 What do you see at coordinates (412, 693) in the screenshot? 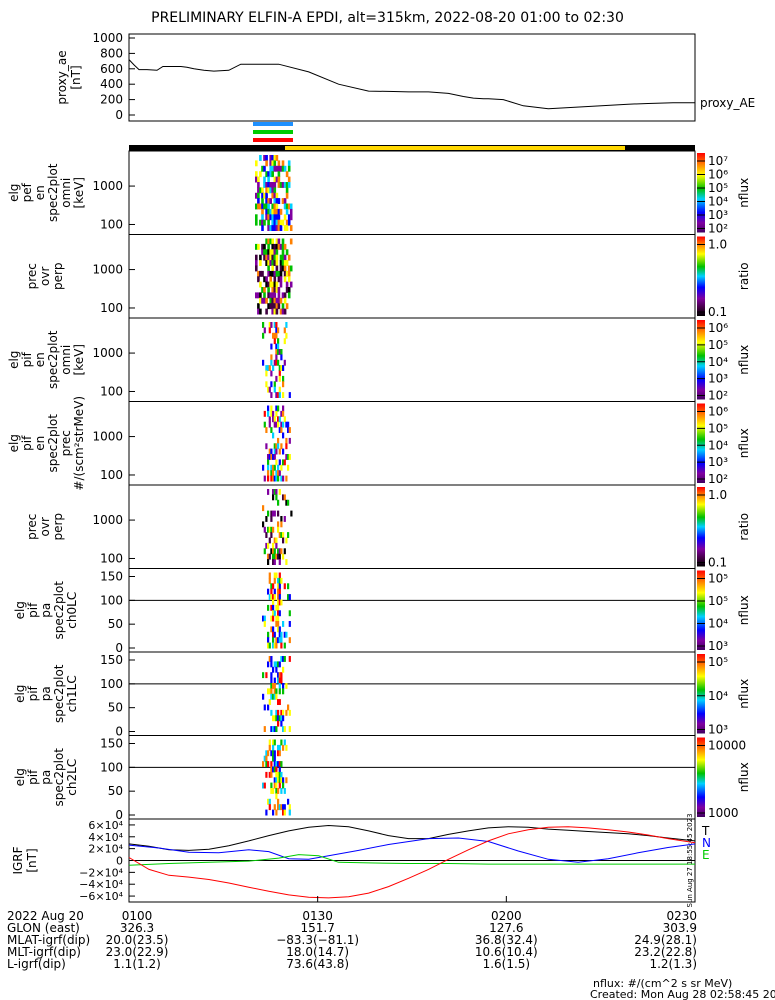
I see `spec-panel-frame` at bounding box center [412, 693].